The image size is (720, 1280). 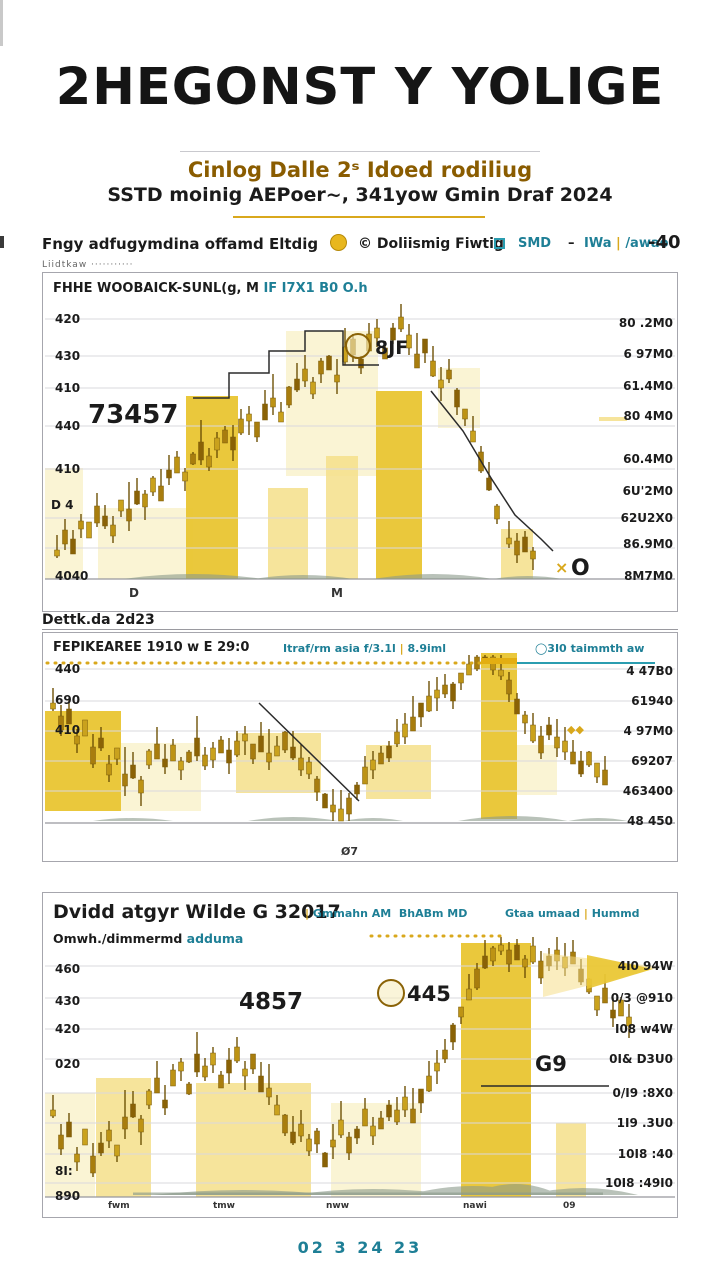 What do you see at coordinates (349, 851) in the screenshot?
I see `svg-text: Ø7` at bounding box center [349, 851].